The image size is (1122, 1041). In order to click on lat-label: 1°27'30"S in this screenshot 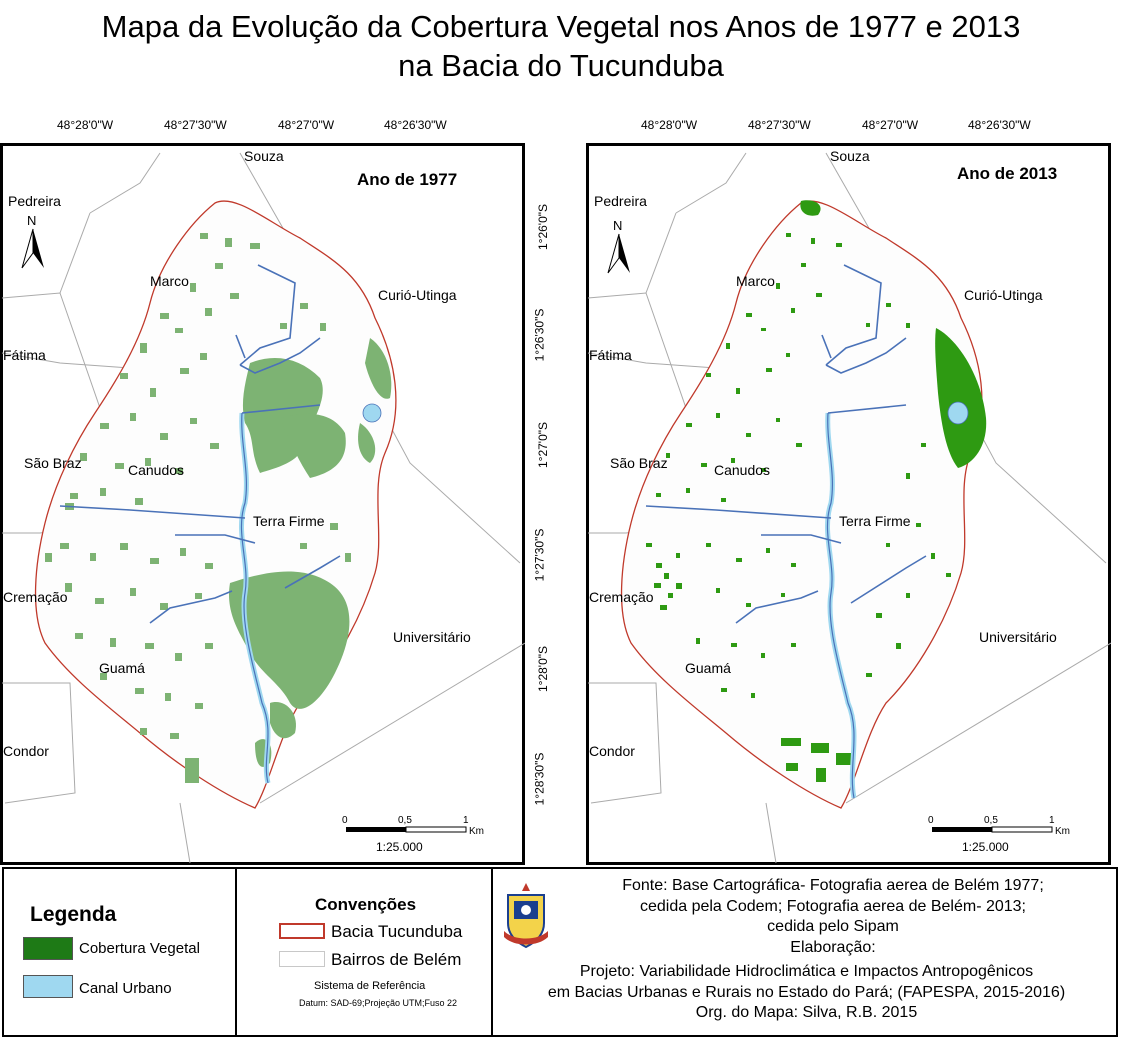, I will do `click(539, 555)`.